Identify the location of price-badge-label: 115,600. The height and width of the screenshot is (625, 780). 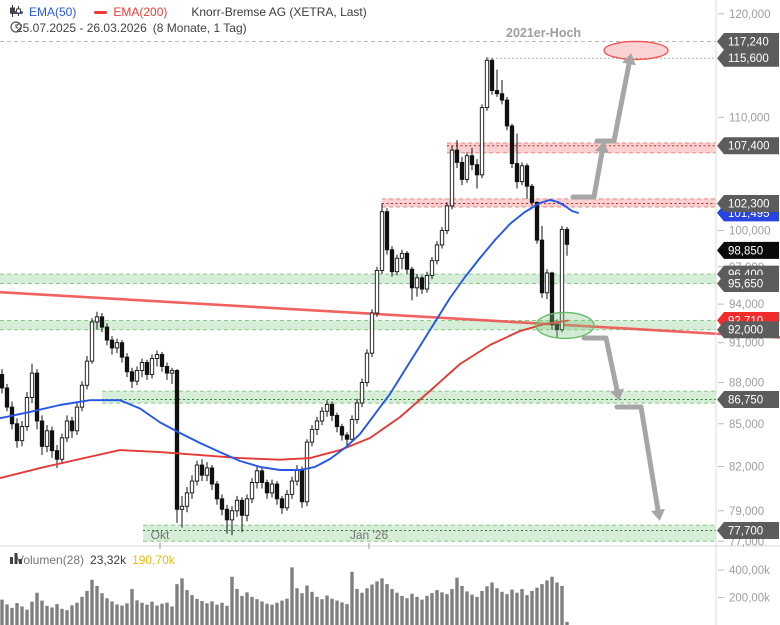
(748, 59).